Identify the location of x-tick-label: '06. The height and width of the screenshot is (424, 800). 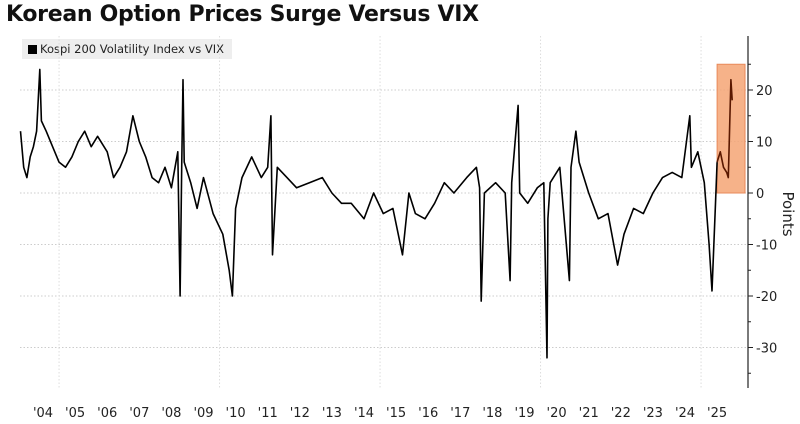
(107, 413).